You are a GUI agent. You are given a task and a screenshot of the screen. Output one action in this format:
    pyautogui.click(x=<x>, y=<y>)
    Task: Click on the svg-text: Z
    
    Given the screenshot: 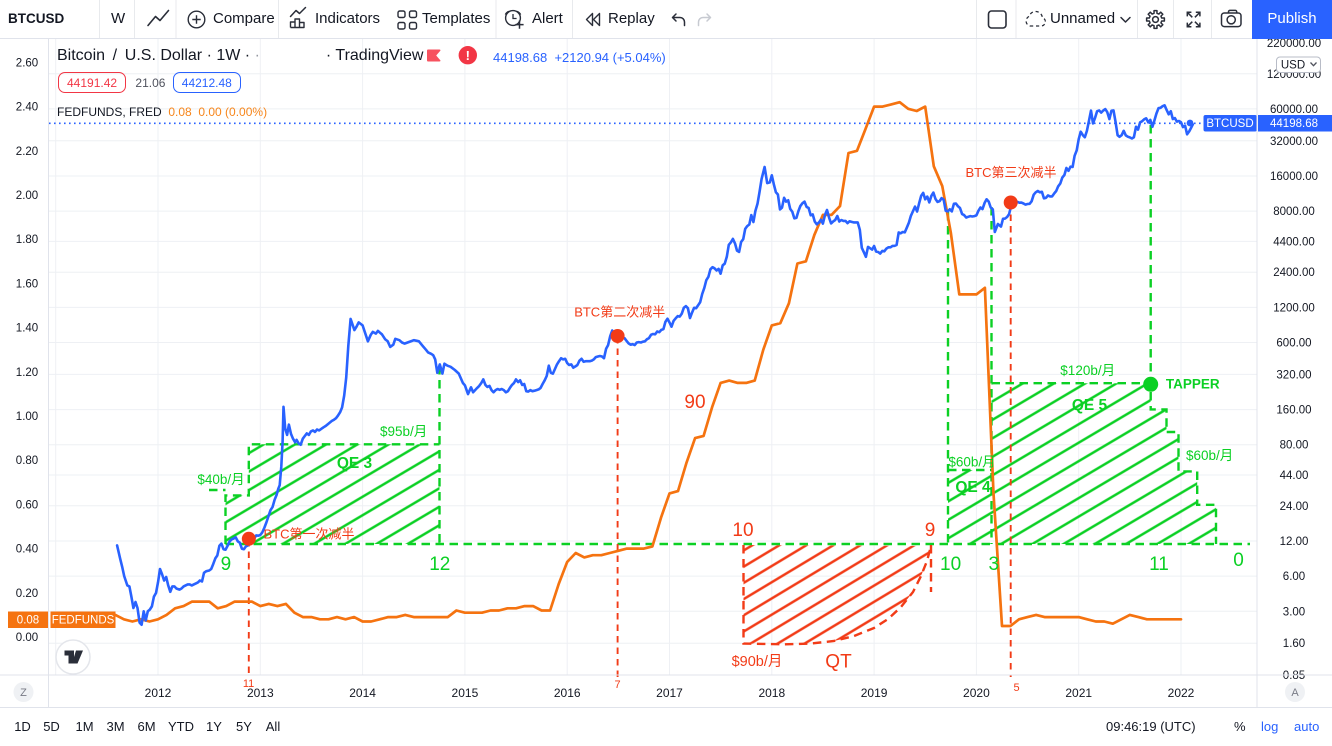 What is the action you would take?
    pyautogui.click(x=23, y=693)
    